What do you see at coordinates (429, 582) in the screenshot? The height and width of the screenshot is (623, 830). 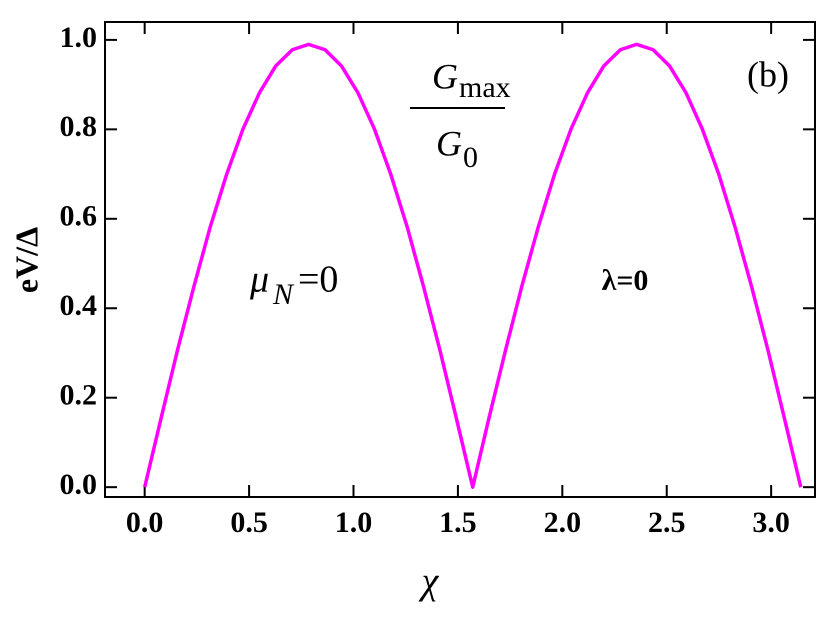 I see `x-axis-label: χ` at bounding box center [429, 582].